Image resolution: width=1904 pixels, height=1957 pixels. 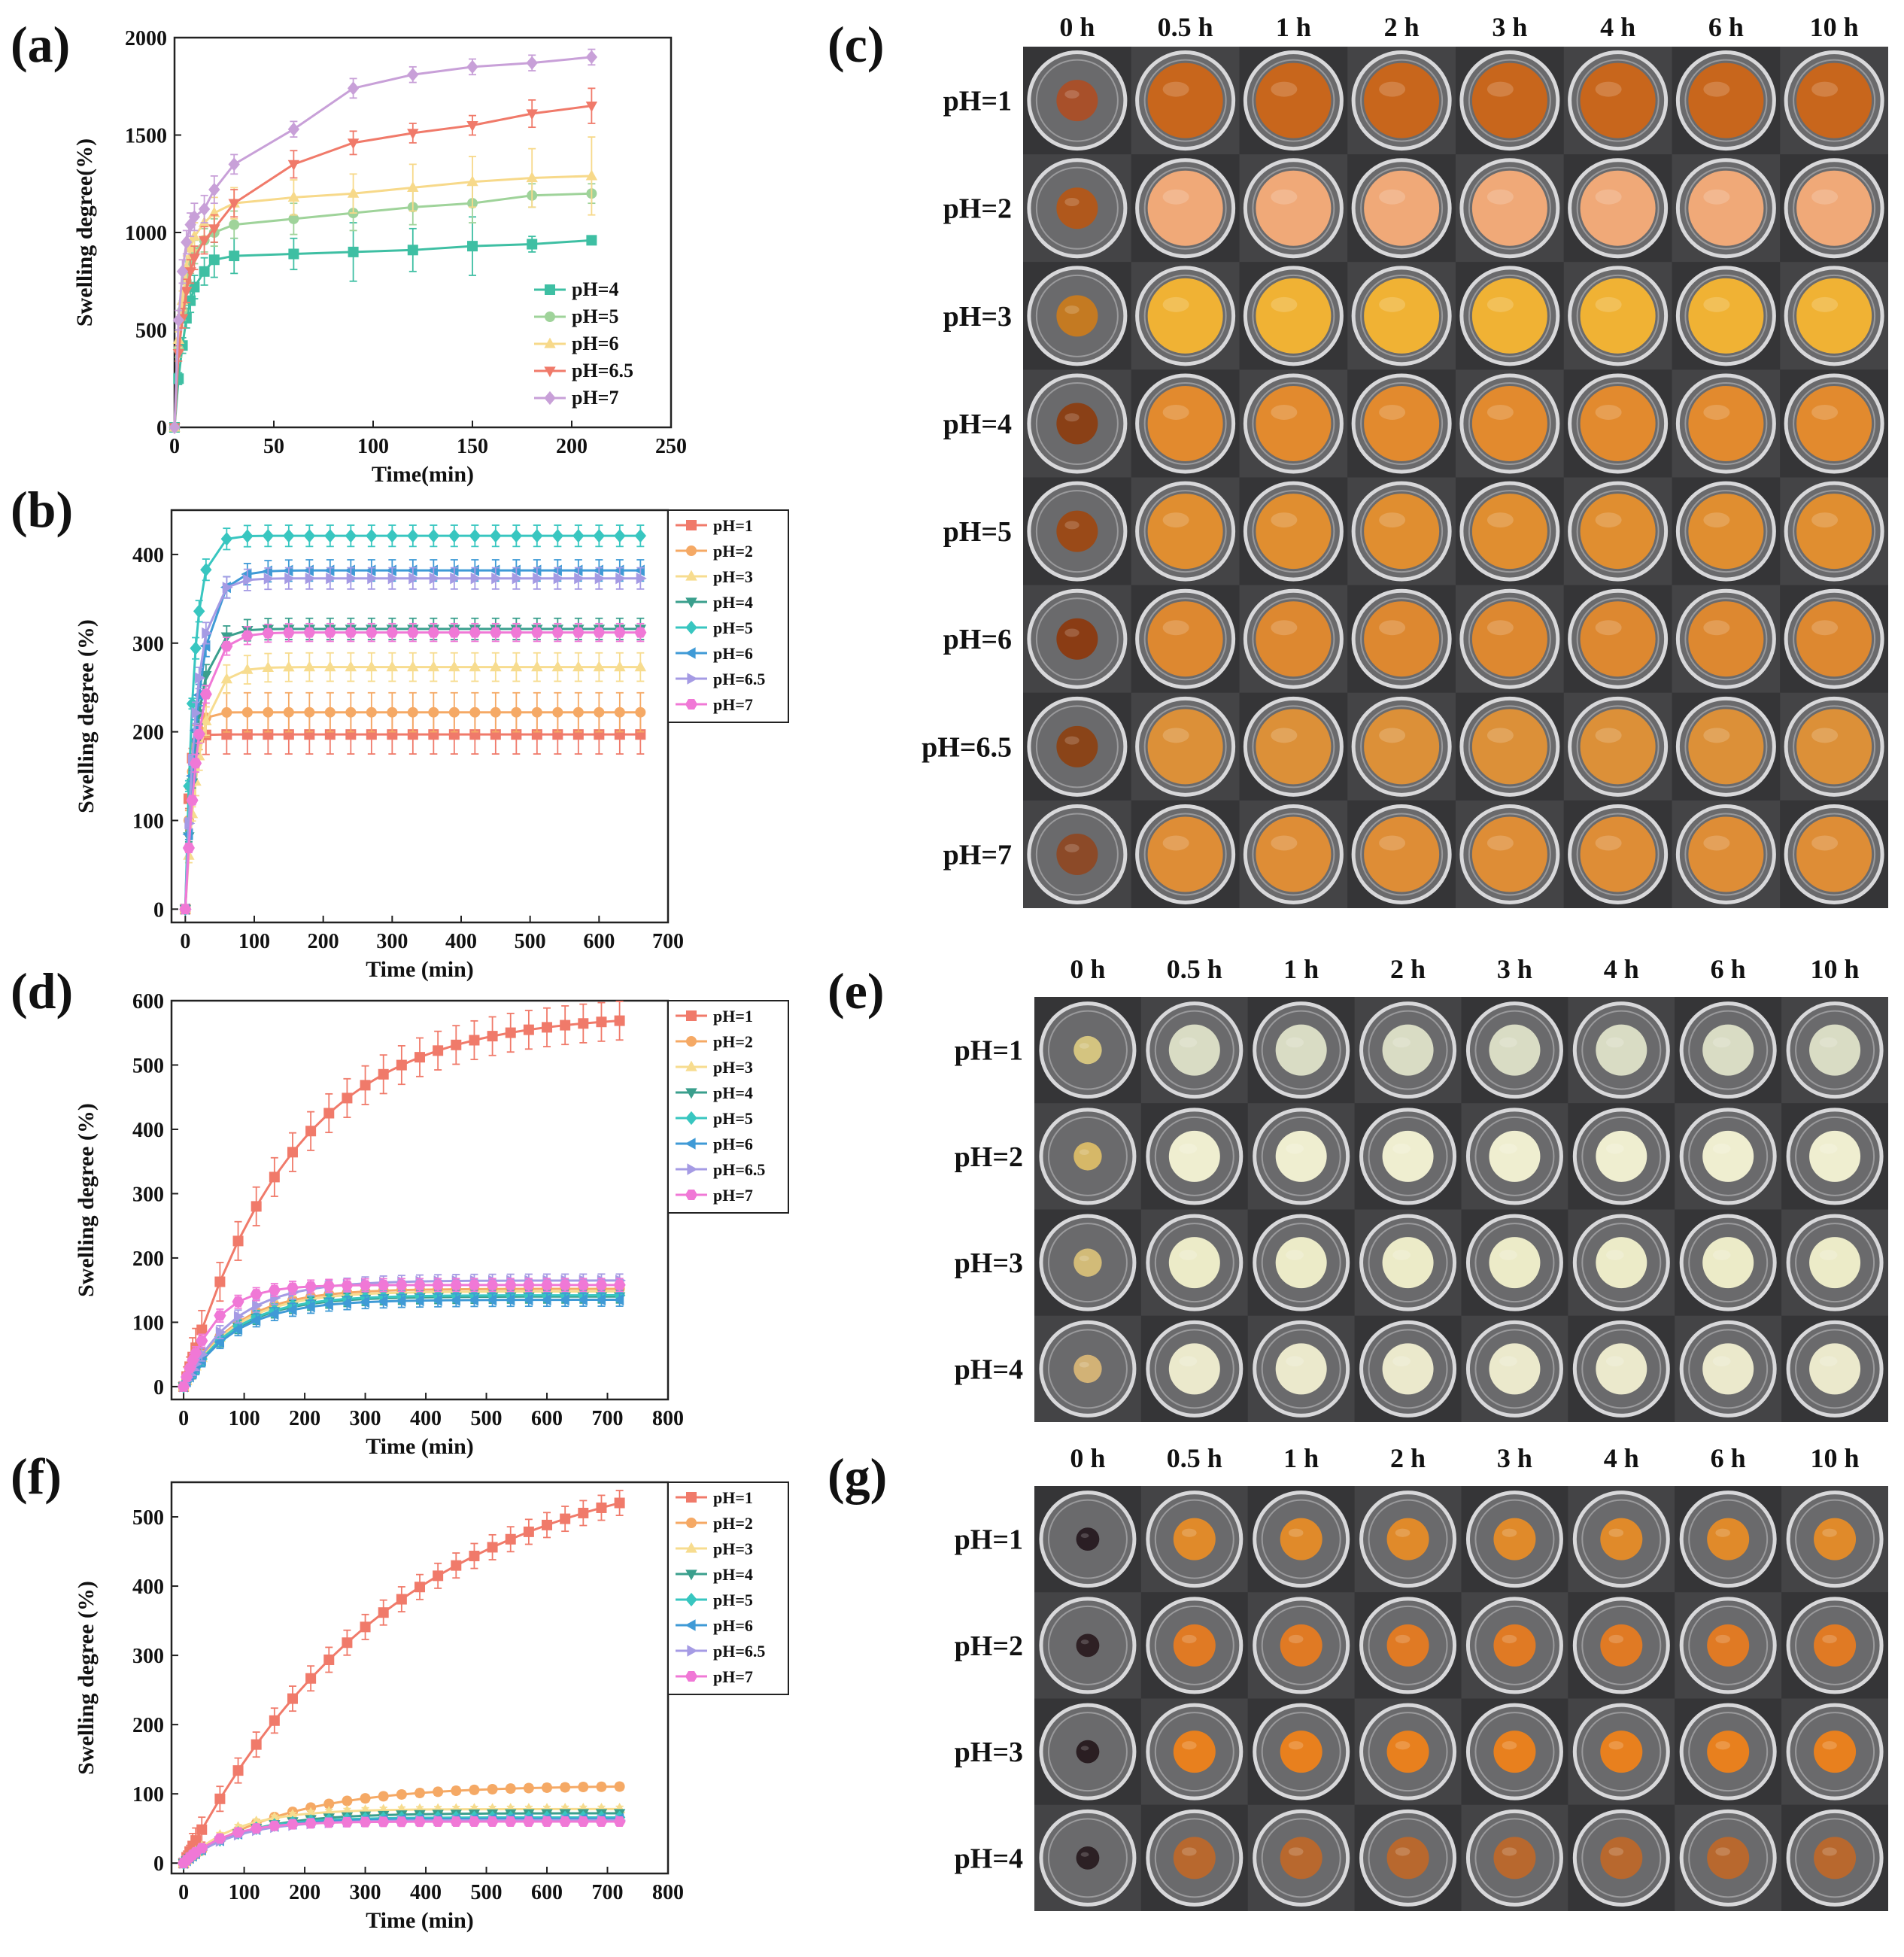 What do you see at coordinates (733, 704) in the screenshot?
I see `legend-label: pH=7` at bounding box center [733, 704].